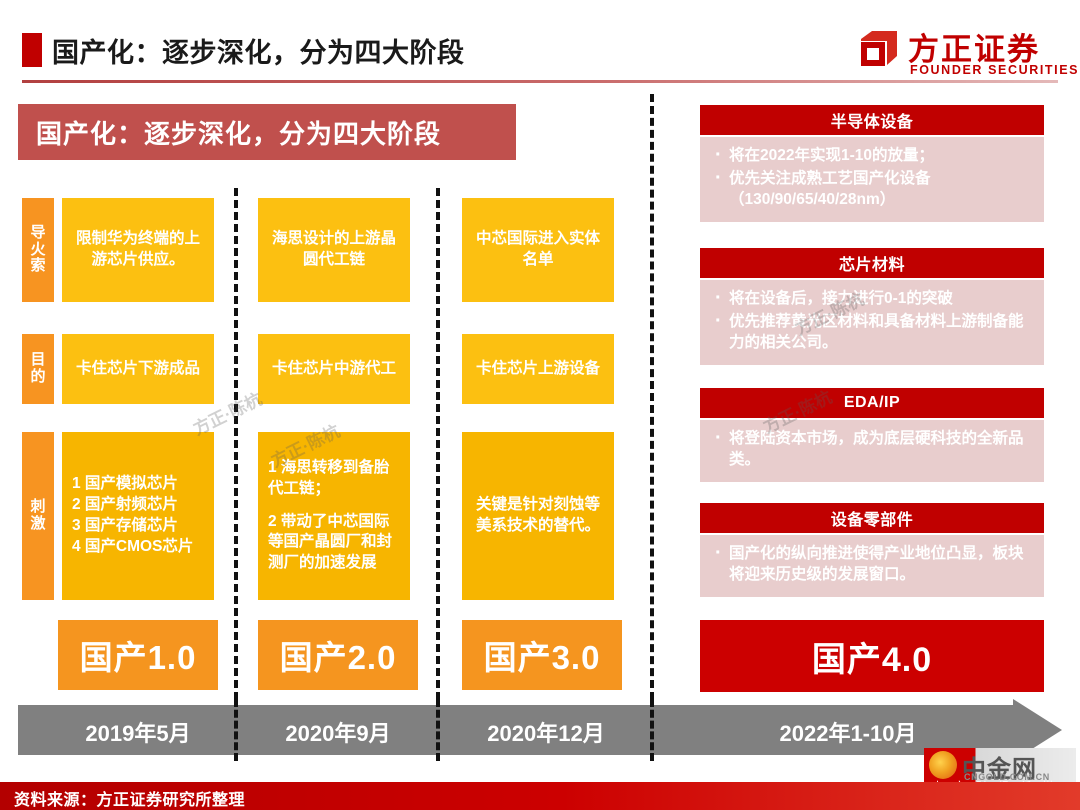 Image resolution: width=1080 pixels, height=810 pixels. I want to click on cell-col3-purpose: 卡住芯片上游设备, so click(538, 369).